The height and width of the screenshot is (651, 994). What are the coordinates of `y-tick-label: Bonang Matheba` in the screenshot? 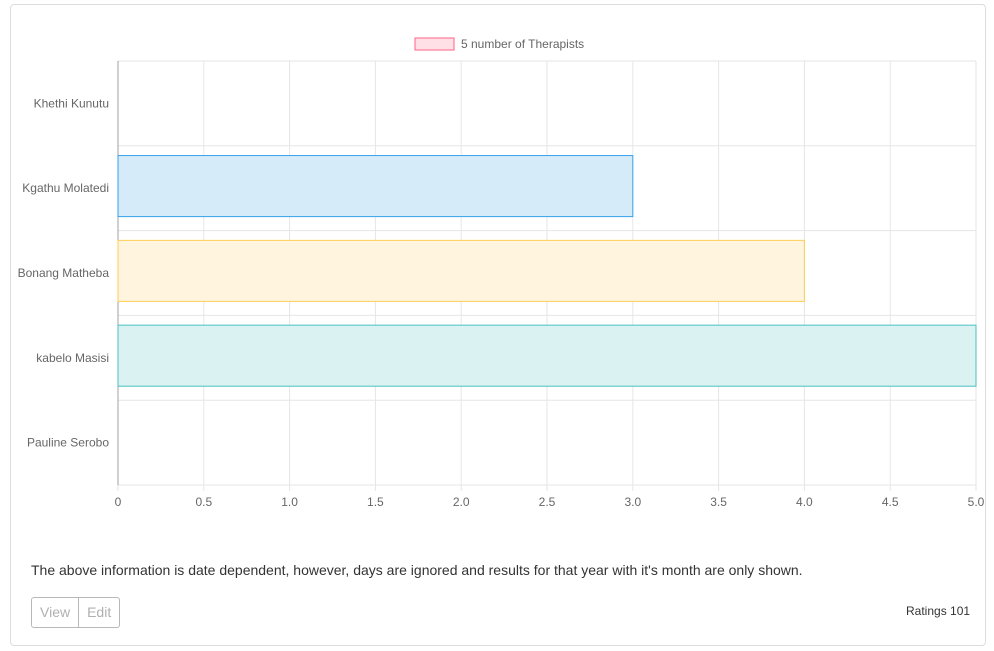 It's located at (64, 273).